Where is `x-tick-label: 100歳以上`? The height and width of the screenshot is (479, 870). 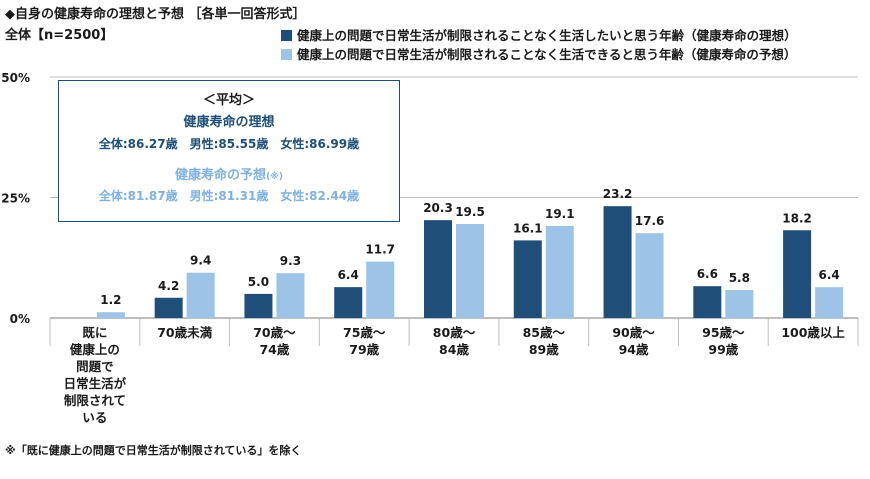 x-tick-label: 100歳以上 is located at coordinates (813, 332).